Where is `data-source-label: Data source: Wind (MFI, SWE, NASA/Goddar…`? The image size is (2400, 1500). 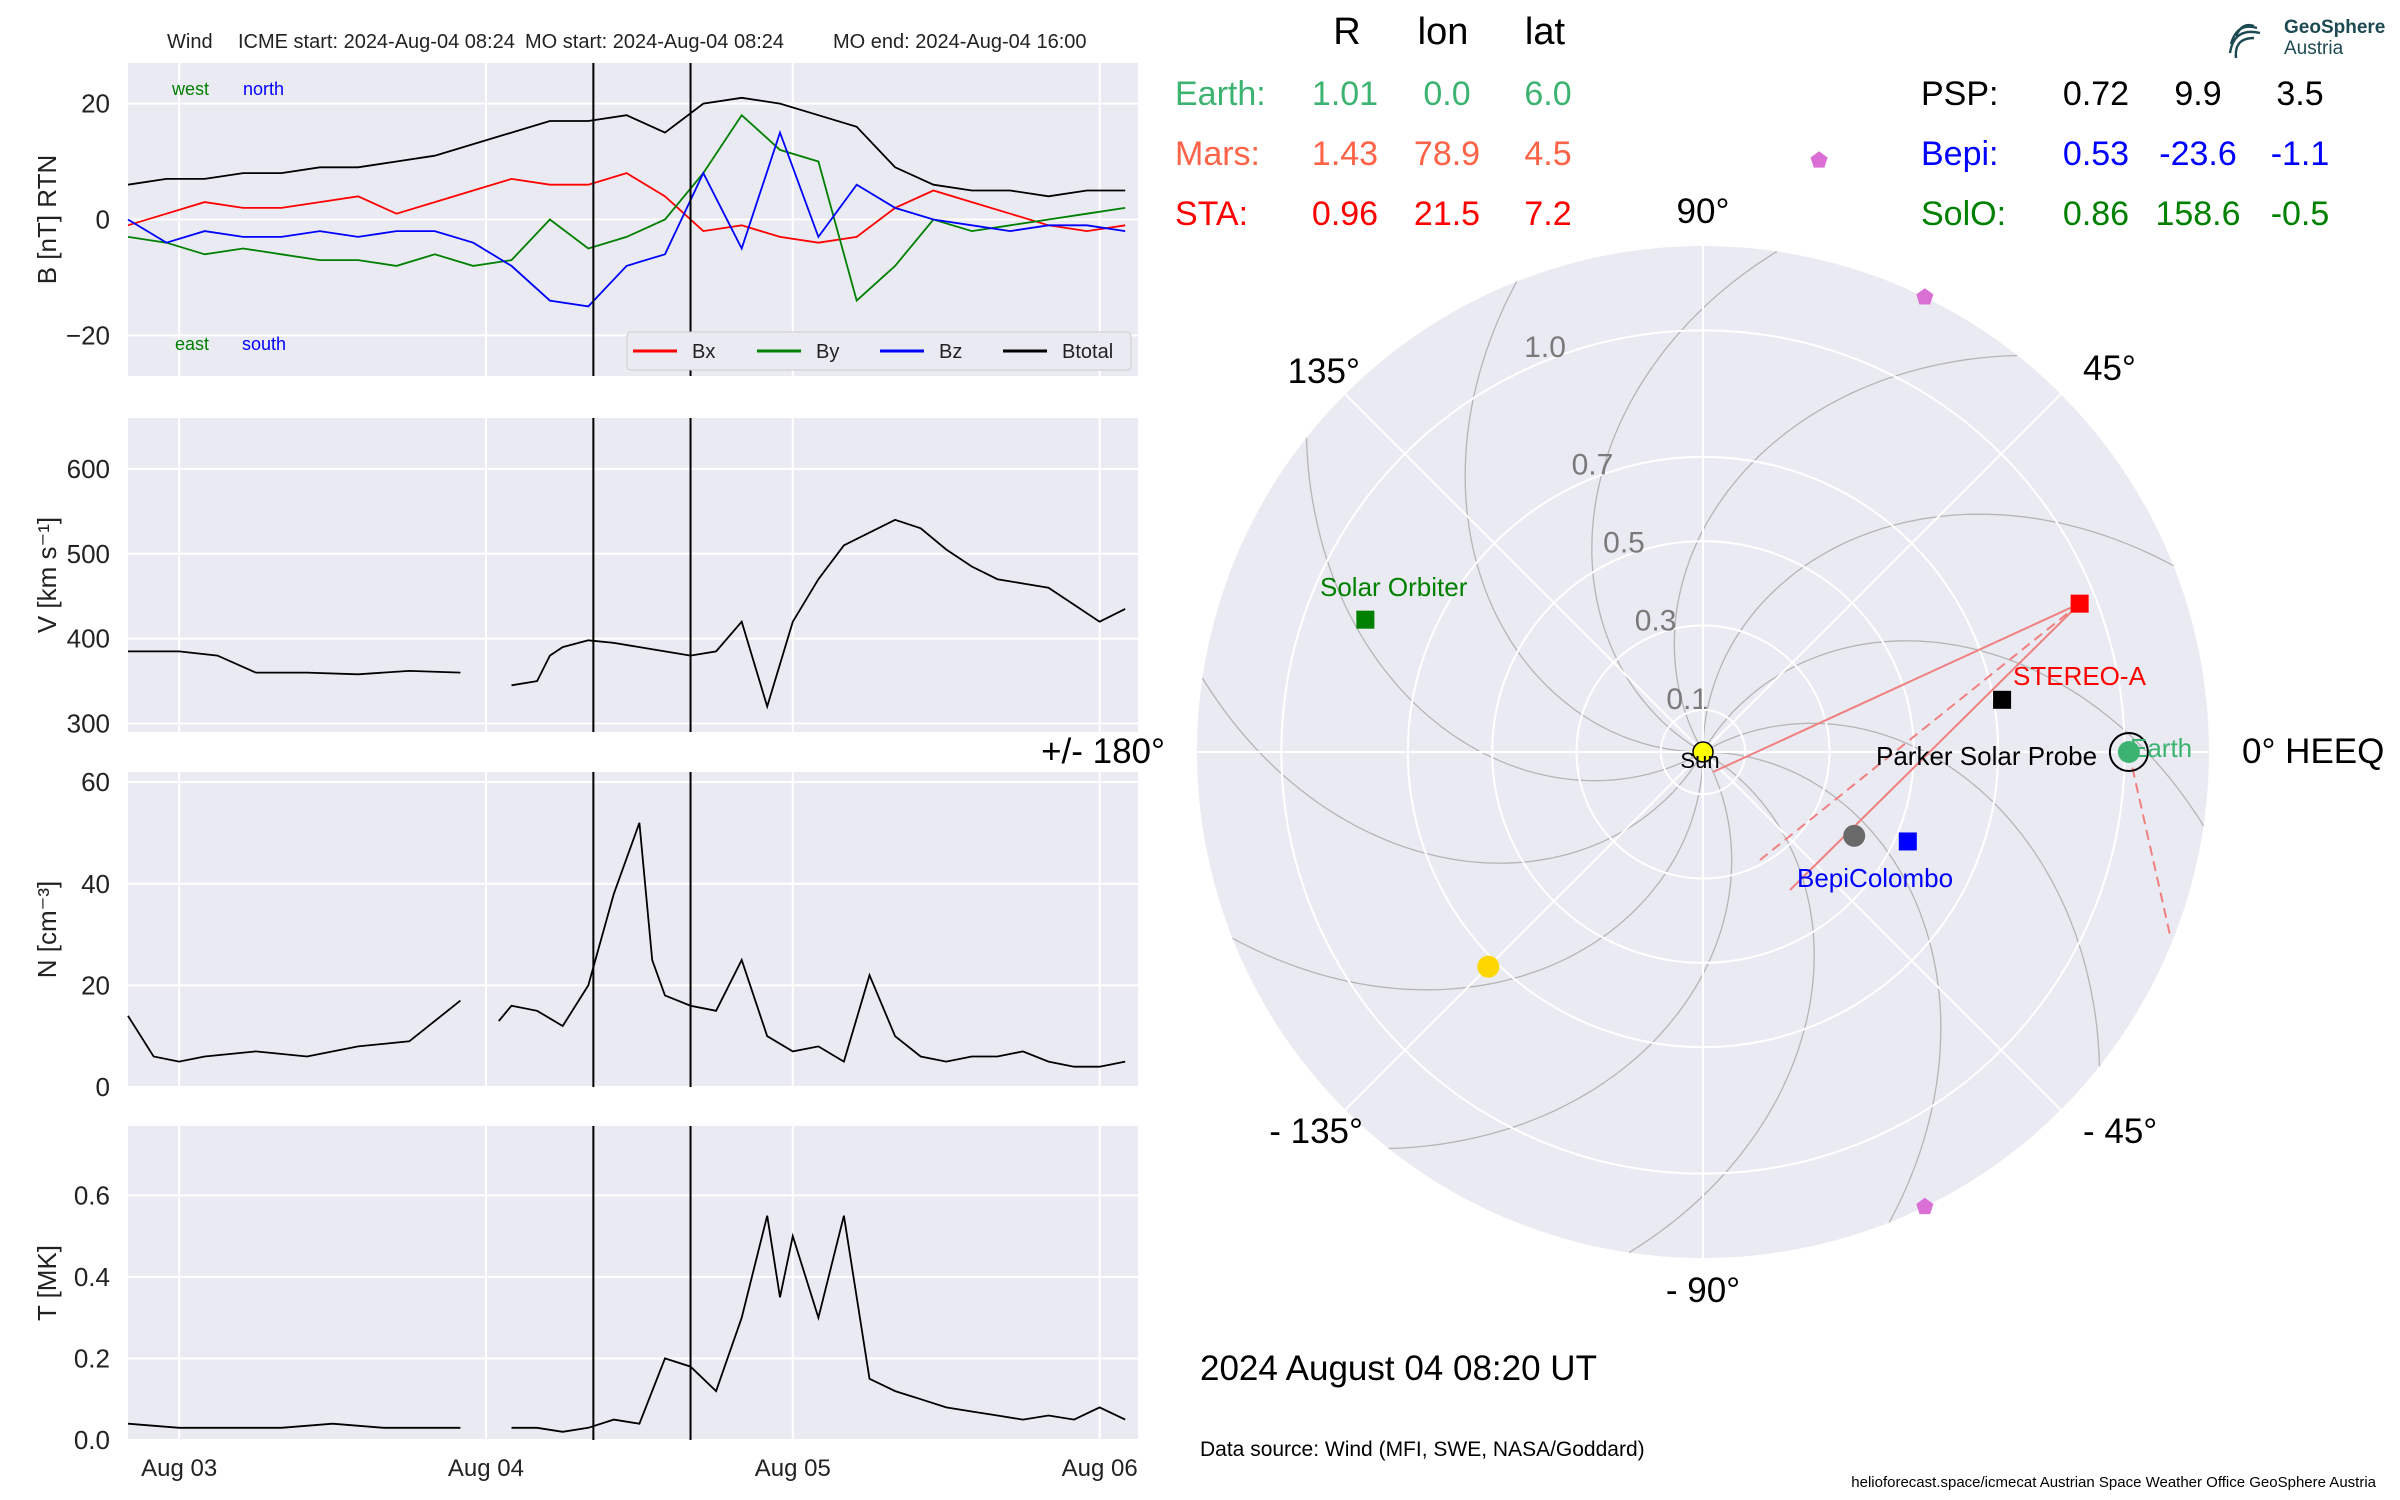
data-source-label: Data source: Wind (MFI, SWE, NASA/Goddar… is located at coordinates (1422, 1449).